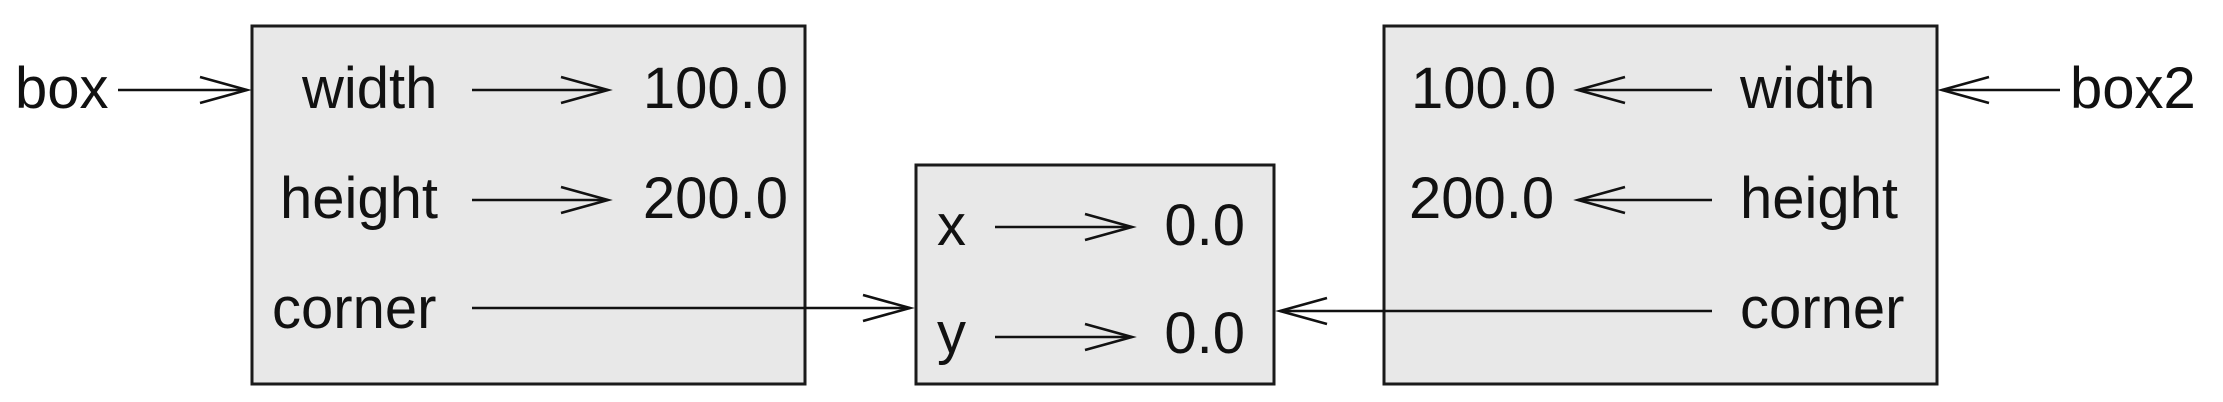  What do you see at coordinates (1204, 225) in the screenshot?
I see `point-x-value: 0.0` at bounding box center [1204, 225].